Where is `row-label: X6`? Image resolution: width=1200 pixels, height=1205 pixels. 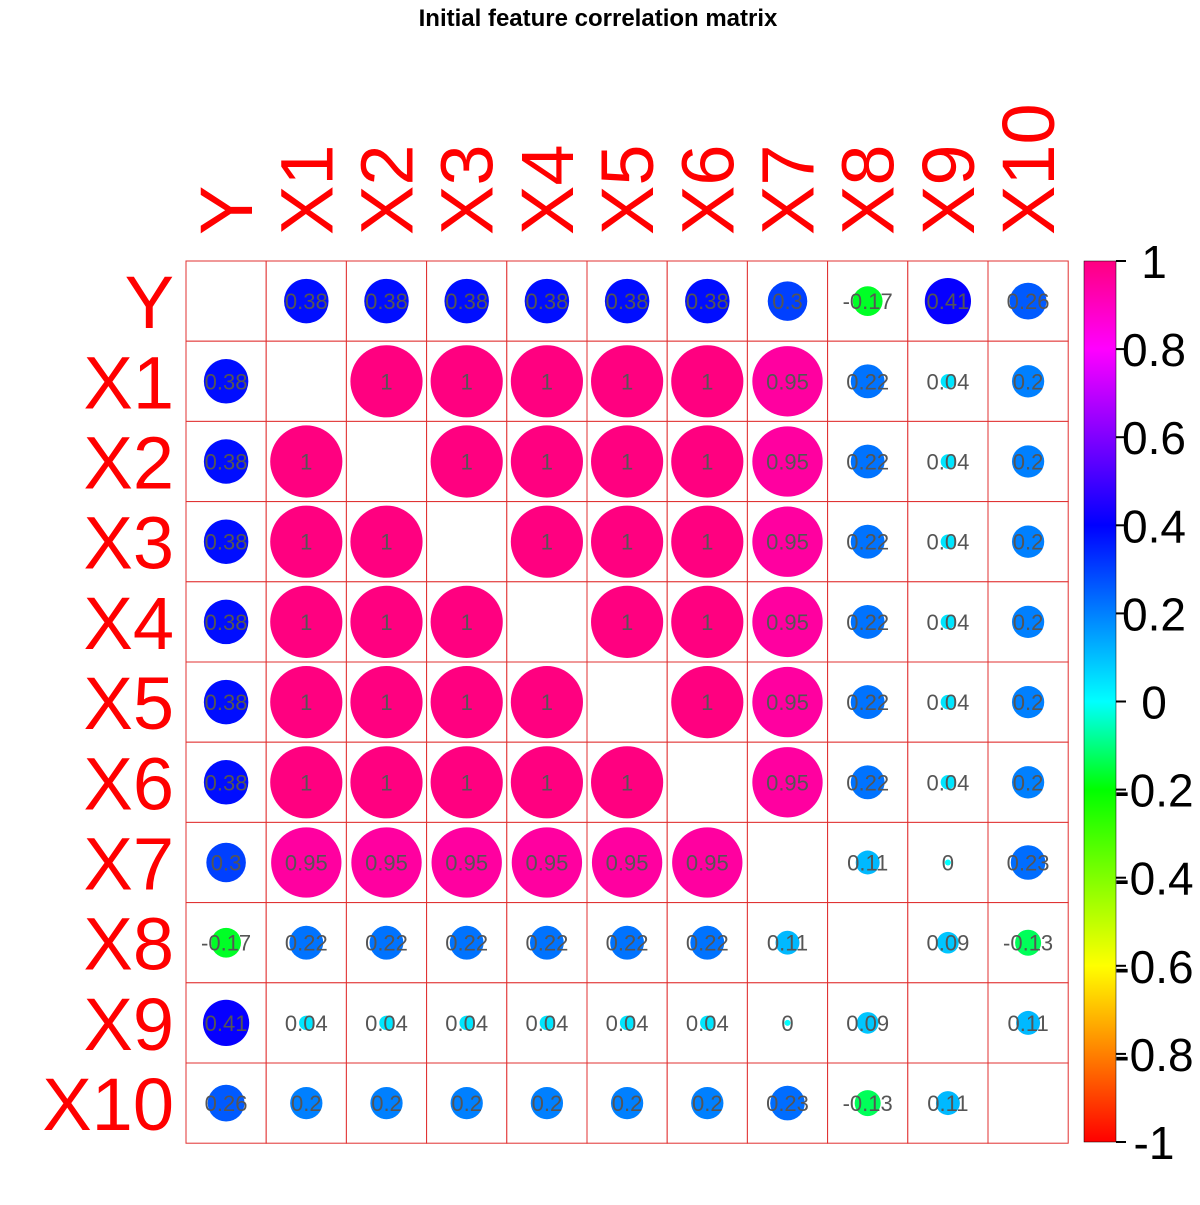 row-label: X6 is located at coordinates (128, 783).